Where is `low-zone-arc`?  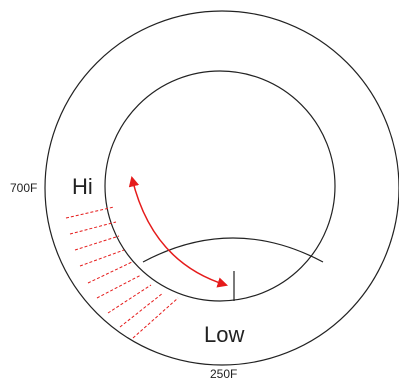
low-zone-arc is located at coordinates (233, 250).